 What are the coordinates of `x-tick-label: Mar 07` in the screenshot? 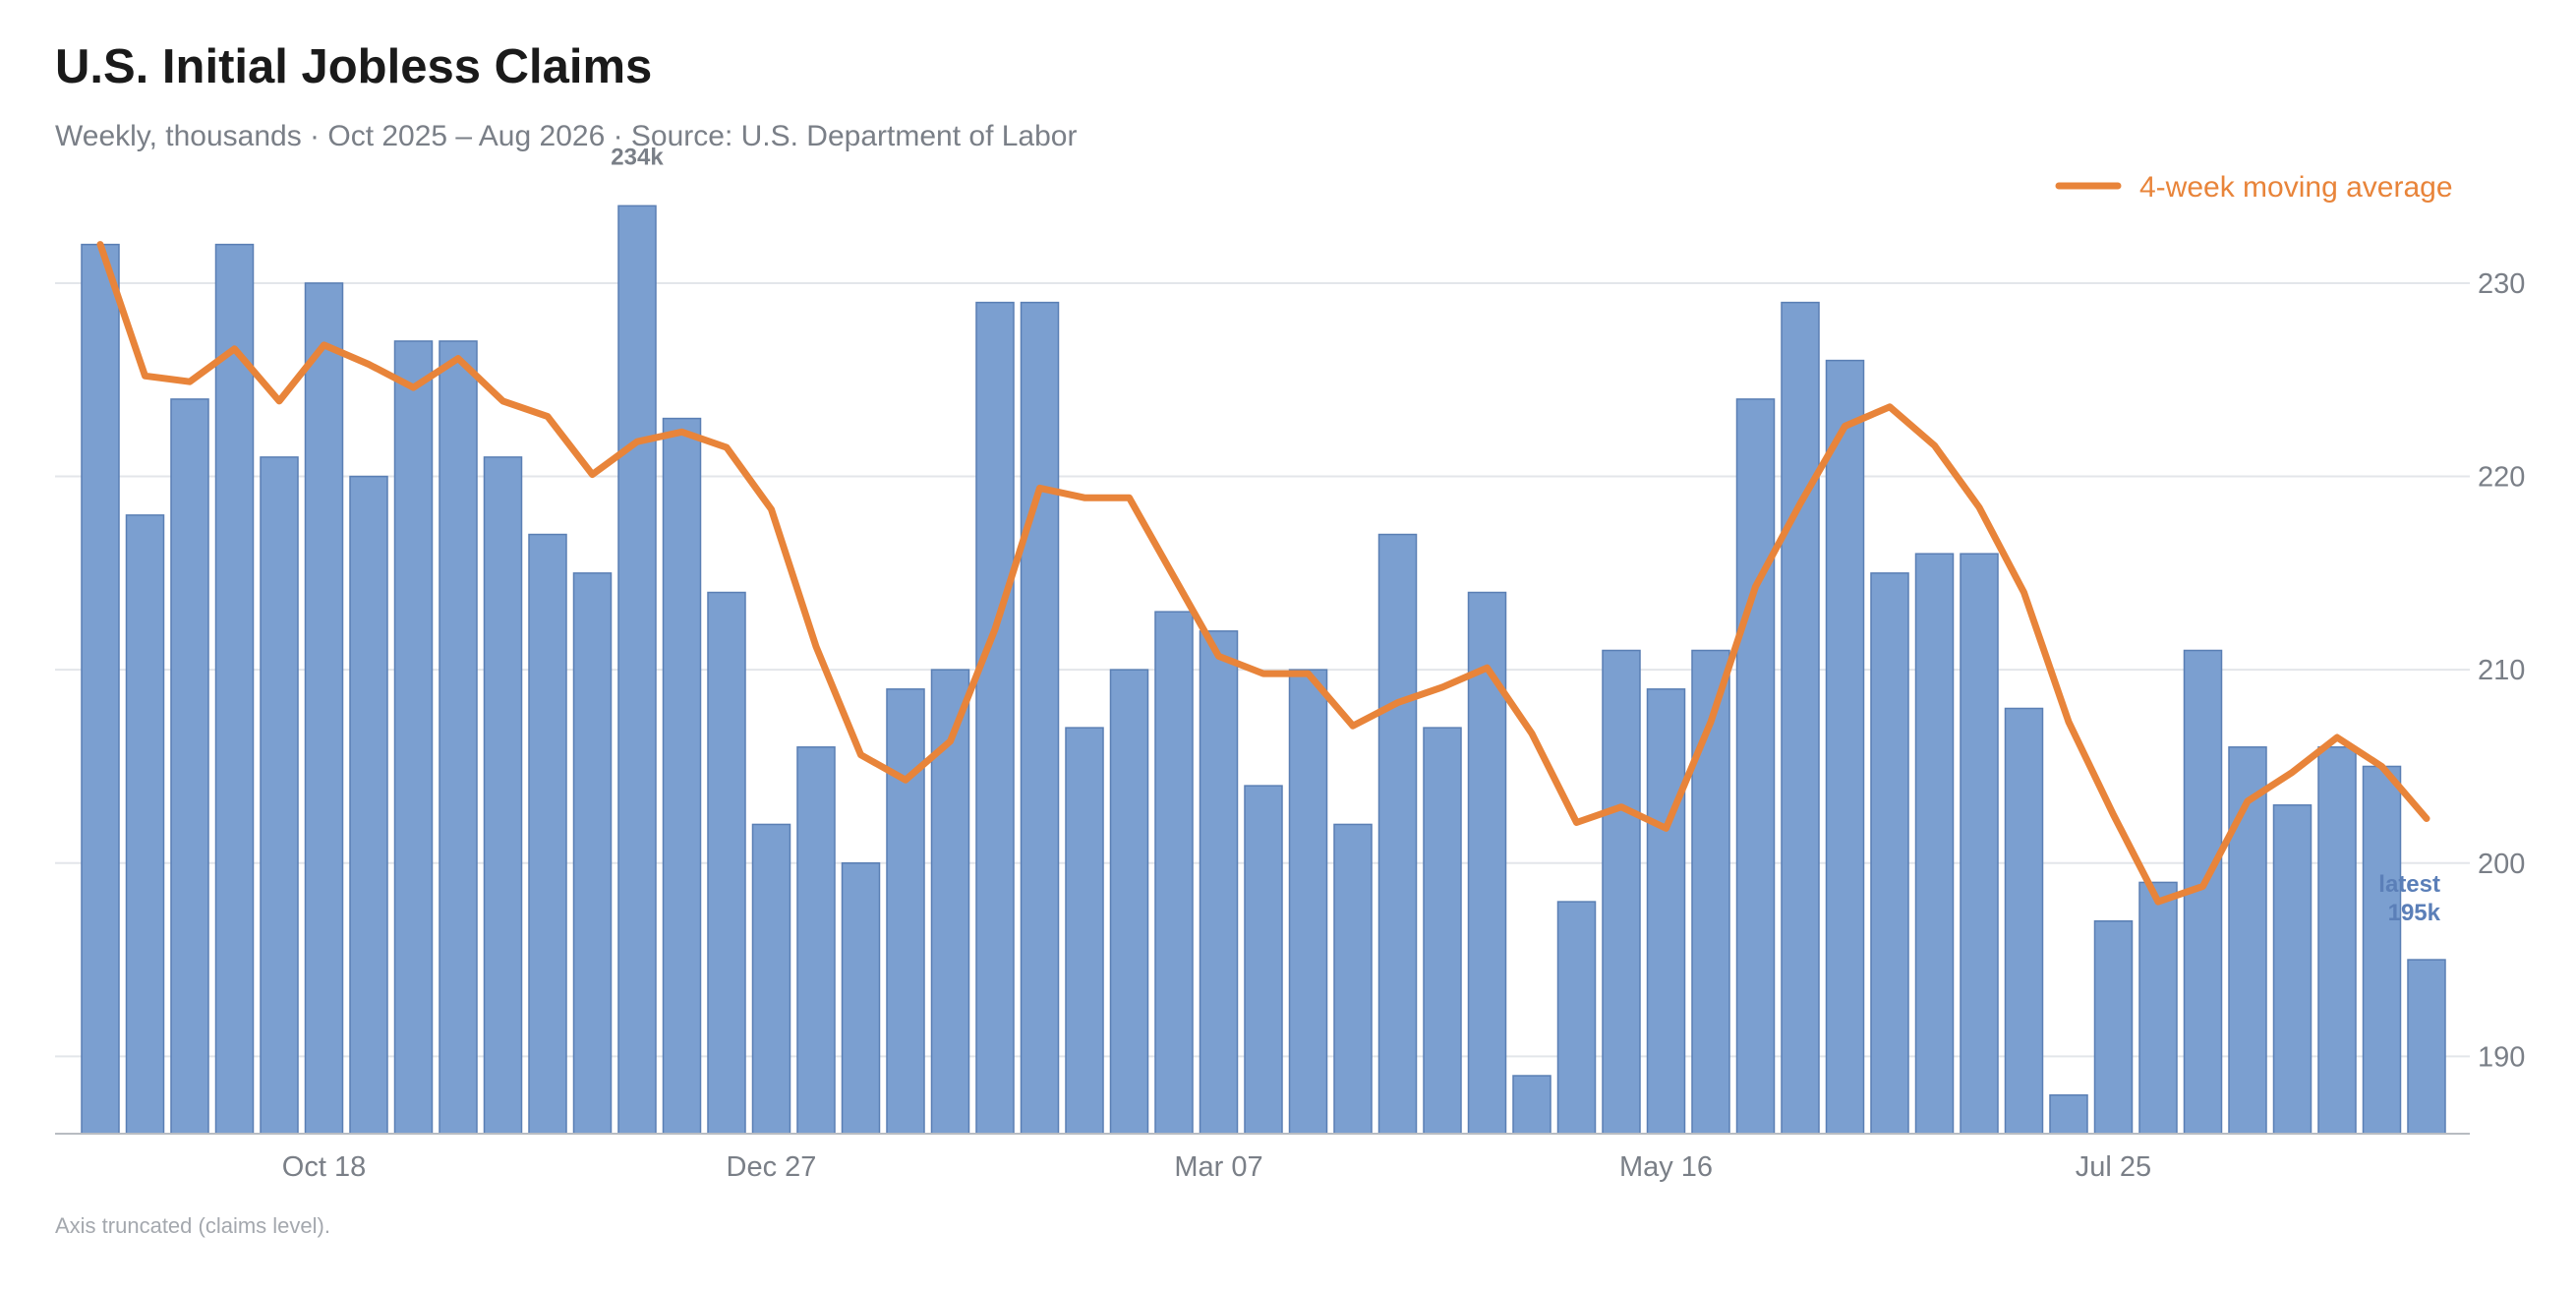 It's located at (1218, 1167).